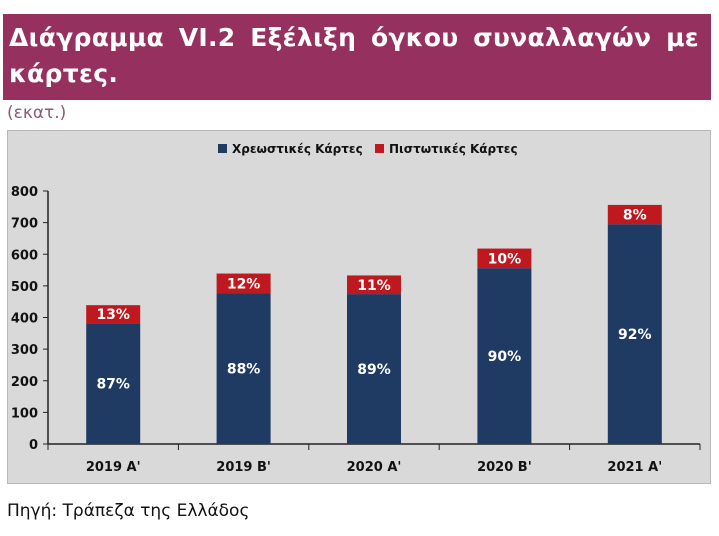  I want to click on y-tick-label: 100, so click(24, 413).